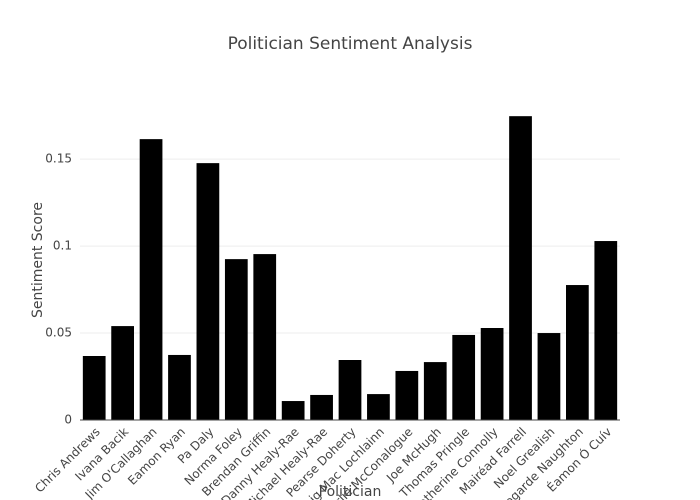 The height and width of the screenshot is (500, 700). I want to click on x-axis-title: Politician, so click(350, 492).